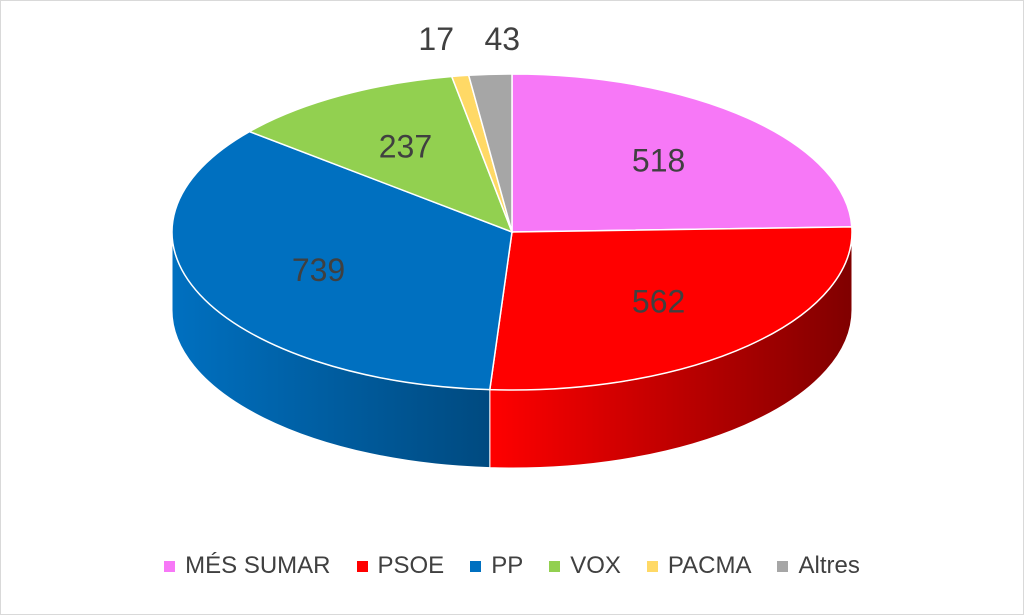 The image size is (1024, 615). What do you see at coordinates (258, 565) in the screenshot?
I see `legend-label: MÉS SUMAR` at bounding box center [258, 565].